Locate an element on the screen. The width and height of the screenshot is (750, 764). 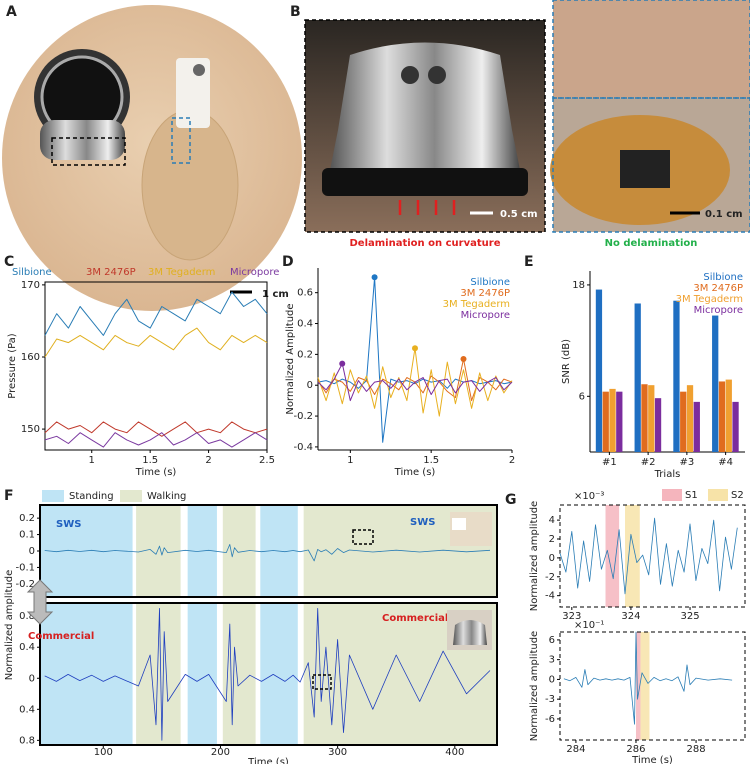
x-tick-label: 324 is located at coordinates (630, 616).